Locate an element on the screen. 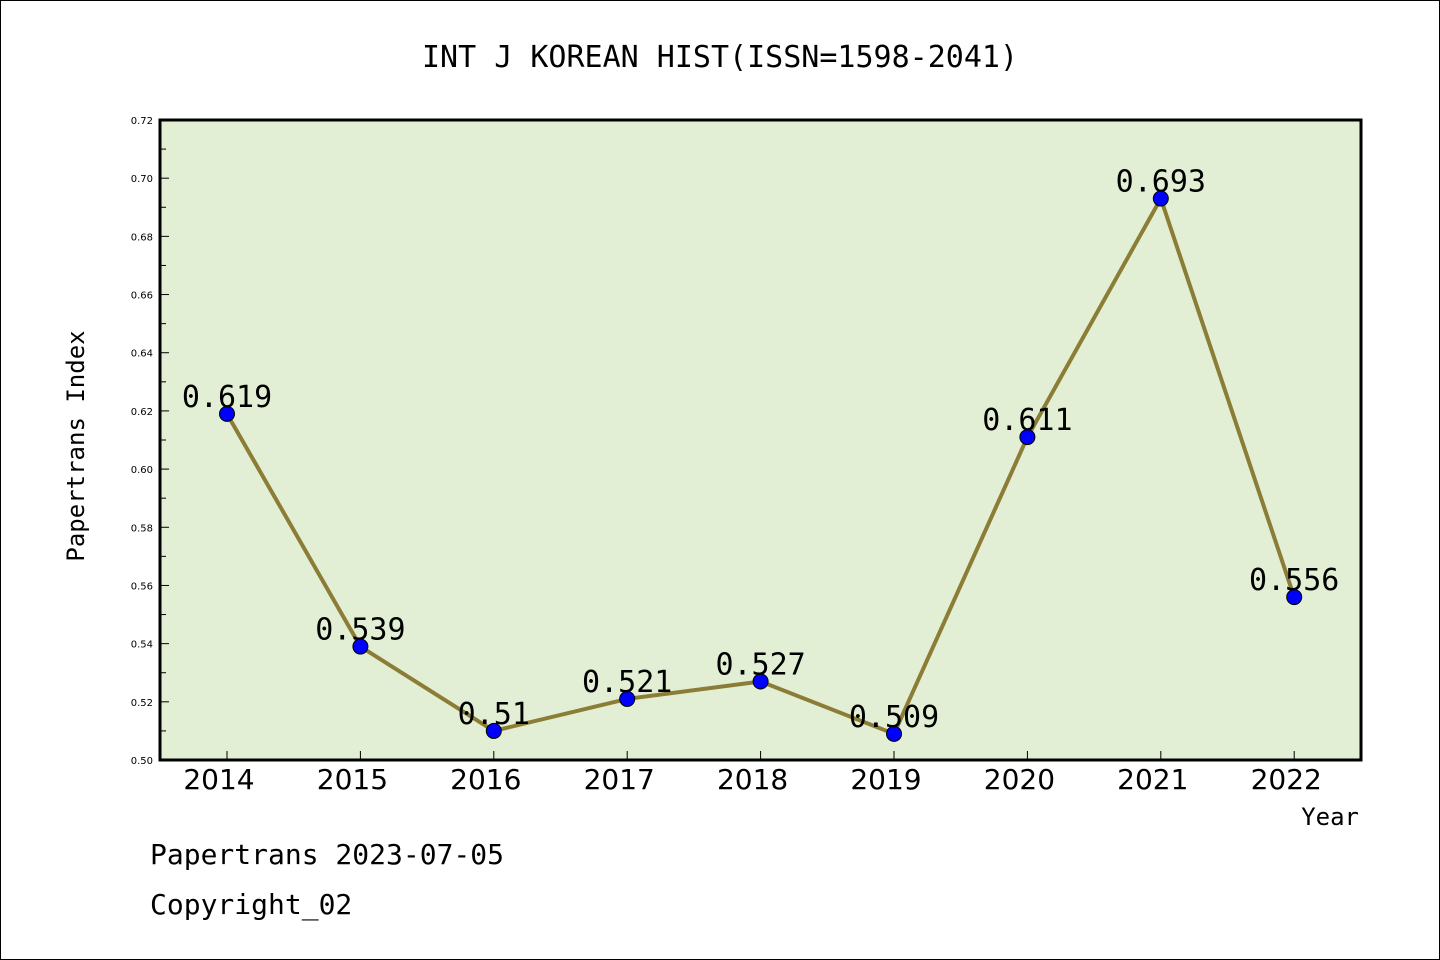 The height and width of the screenshot is (960, 1440). data-label: 0.619 is located at coordinates (227, 397).